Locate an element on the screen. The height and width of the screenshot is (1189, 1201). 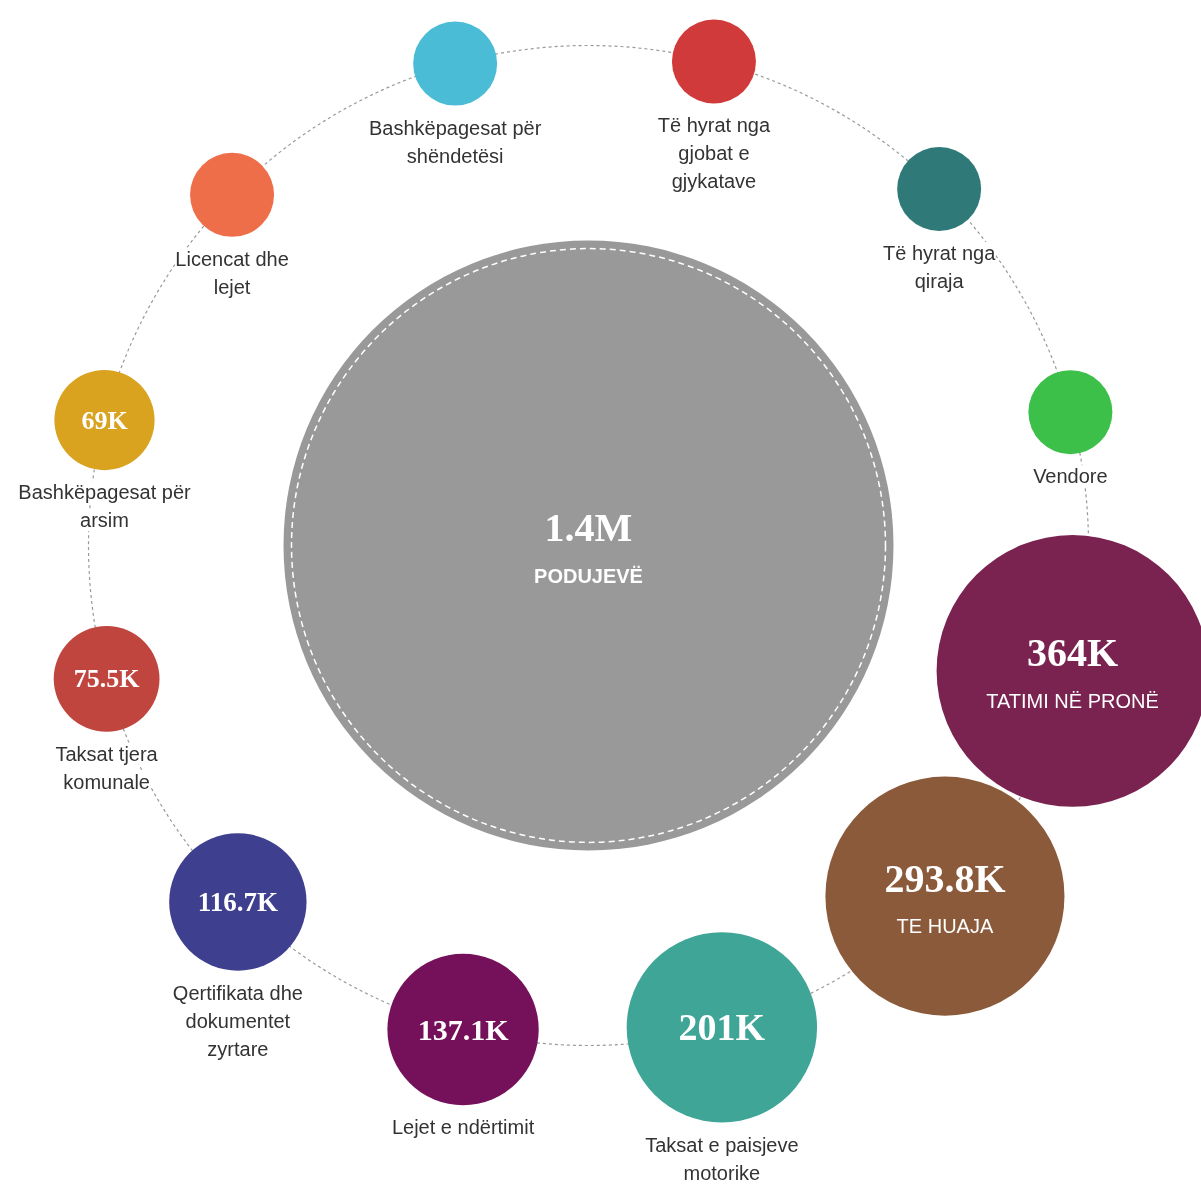
data-label: 293.8K is located at coordinates (945, 878).